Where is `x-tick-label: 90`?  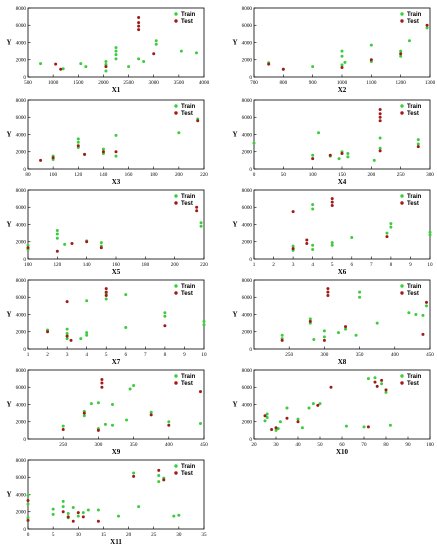 x-tick-label: 90 is located at coordinates (408, 445).